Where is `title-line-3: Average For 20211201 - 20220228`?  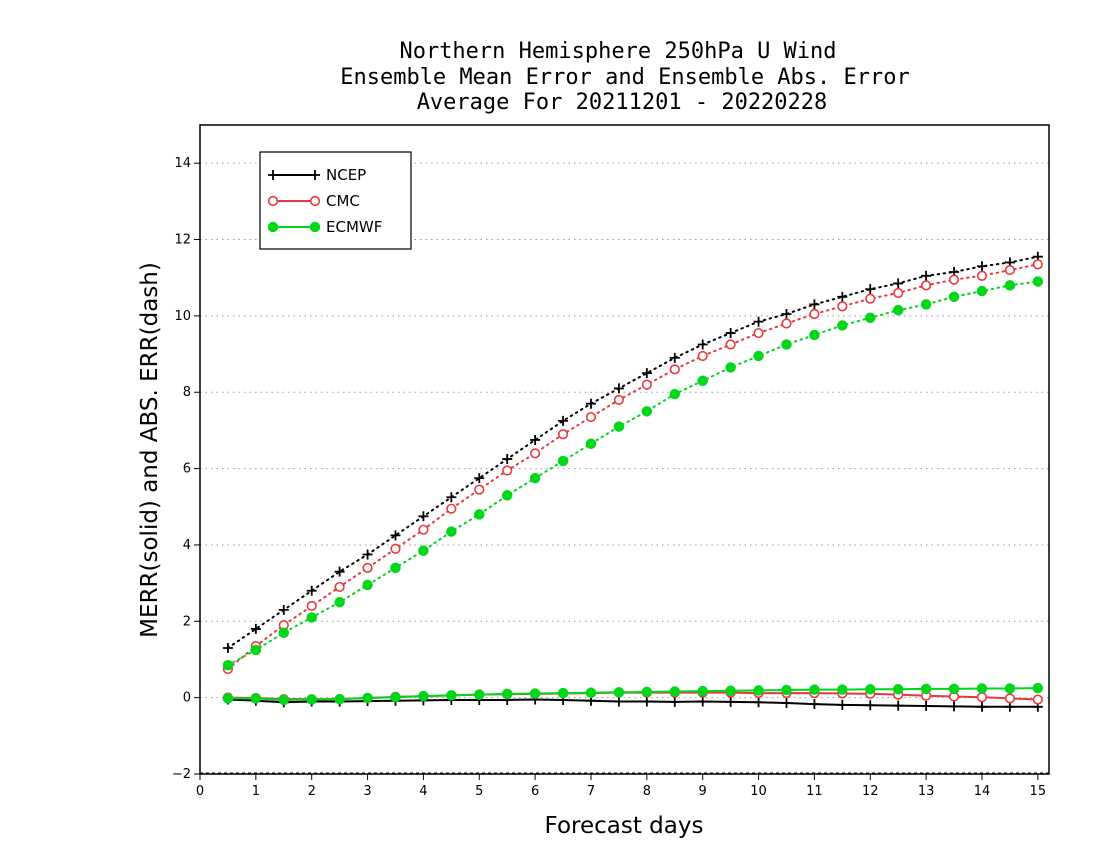 title-line-3: Average For 20211201 - 20220228 is located at coordinates (622, 102).